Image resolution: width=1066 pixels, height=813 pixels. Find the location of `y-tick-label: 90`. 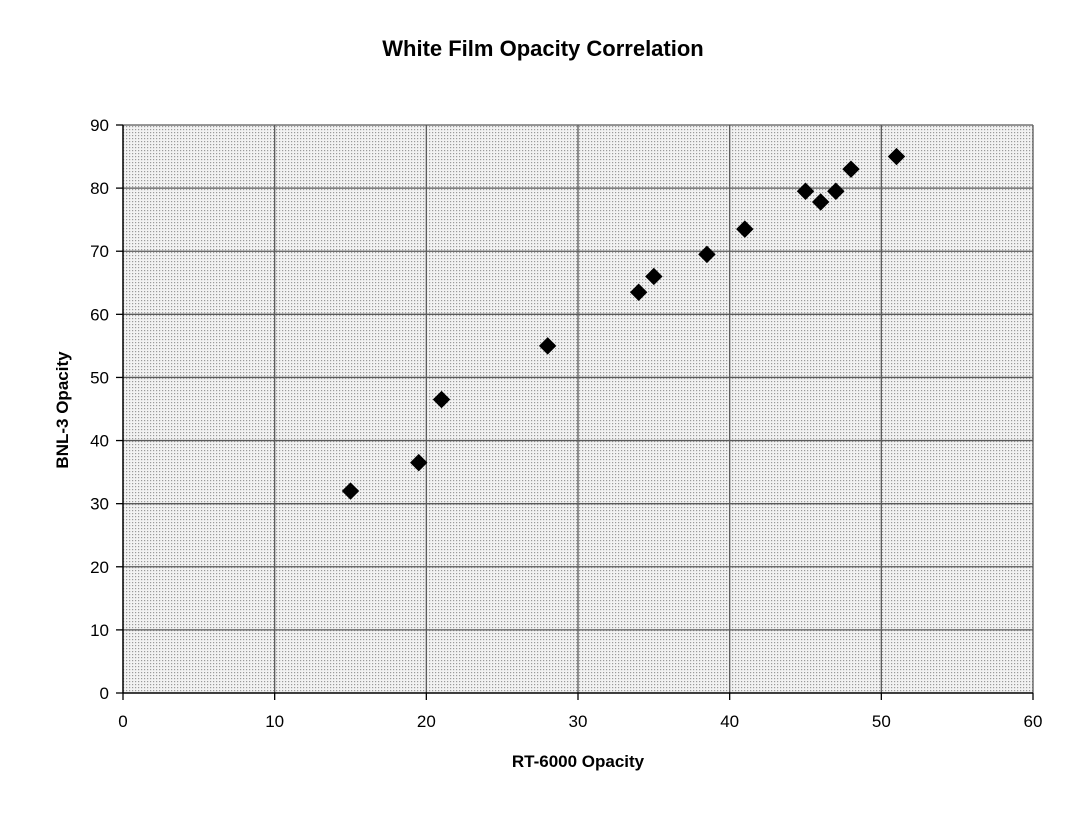

y-tick-label: 90 is located at coordinates (99, 125).